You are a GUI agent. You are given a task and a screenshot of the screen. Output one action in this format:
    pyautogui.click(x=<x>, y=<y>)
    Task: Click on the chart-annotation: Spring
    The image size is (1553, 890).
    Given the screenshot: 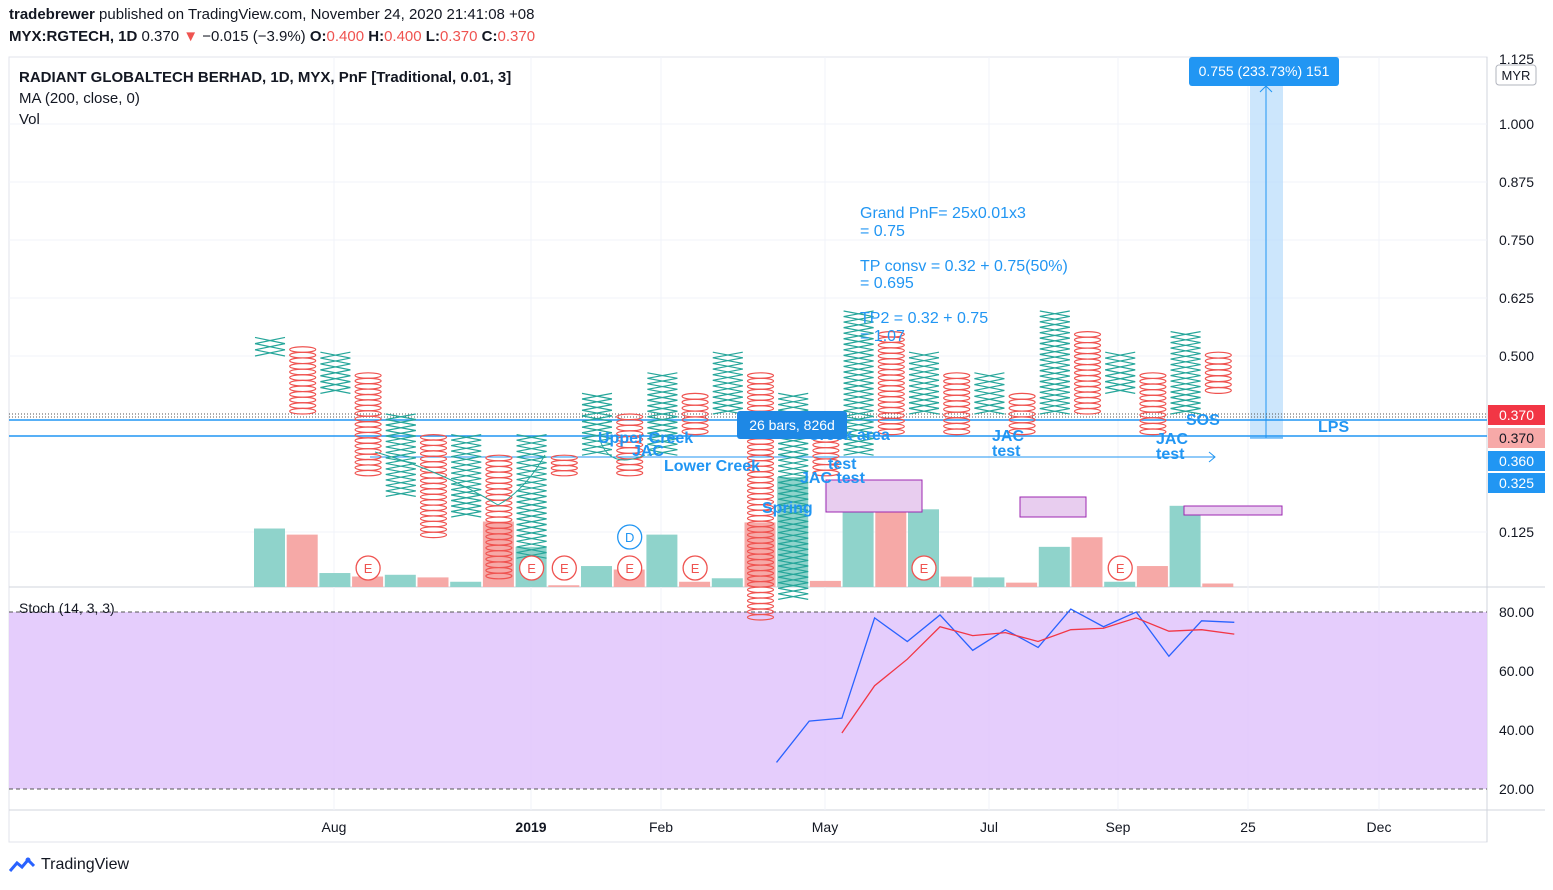 What is the action you would take?
    pyautogui.click(x=787, y=508)
    